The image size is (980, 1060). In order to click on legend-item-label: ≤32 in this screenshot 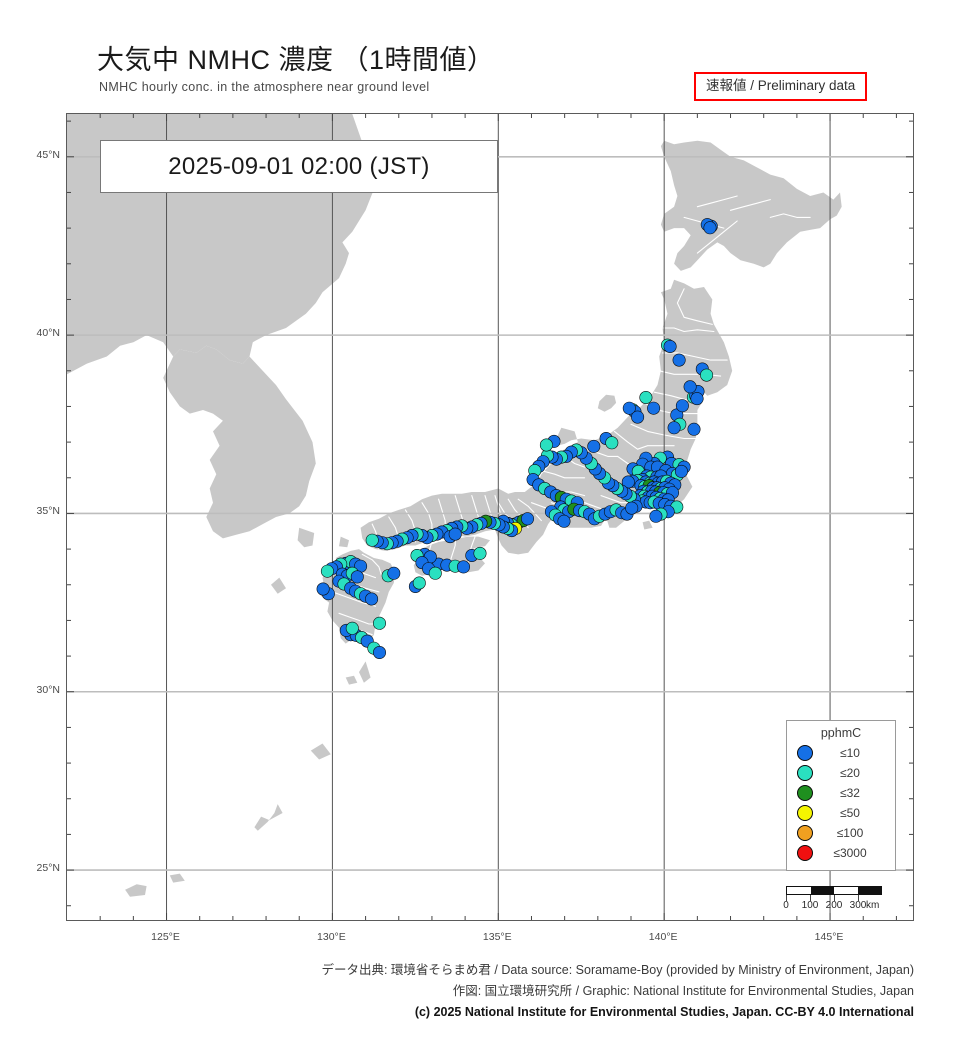, I will do `click(850, 793)`.